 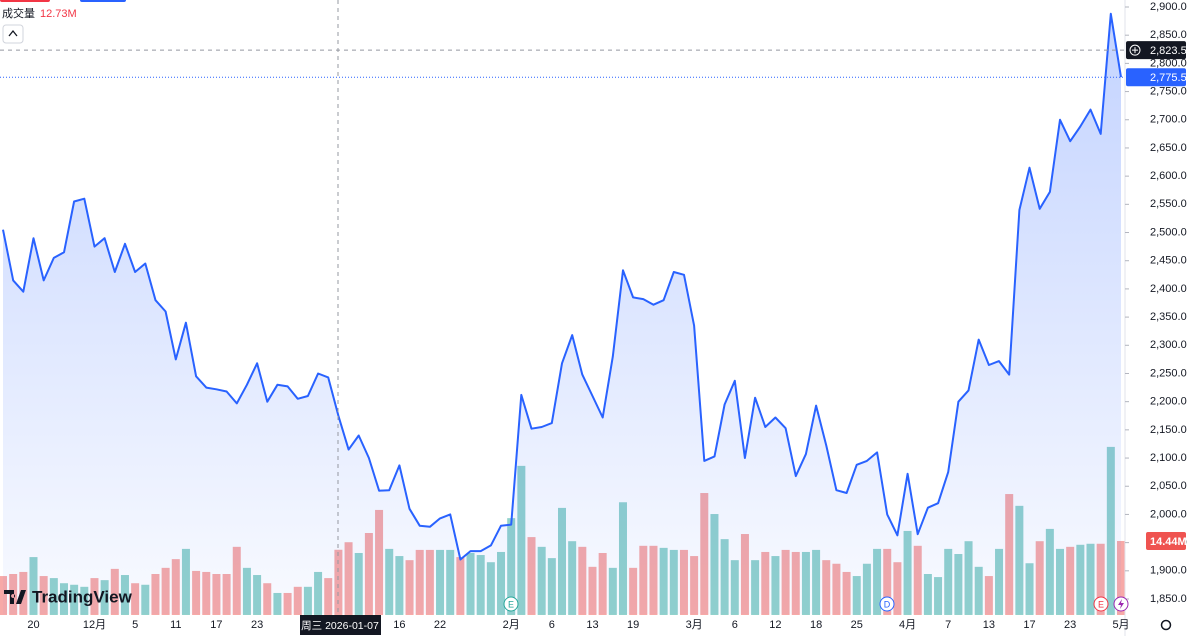 I want to click on y-tick-label: 1,900.0, so click(x=1168, y=571).